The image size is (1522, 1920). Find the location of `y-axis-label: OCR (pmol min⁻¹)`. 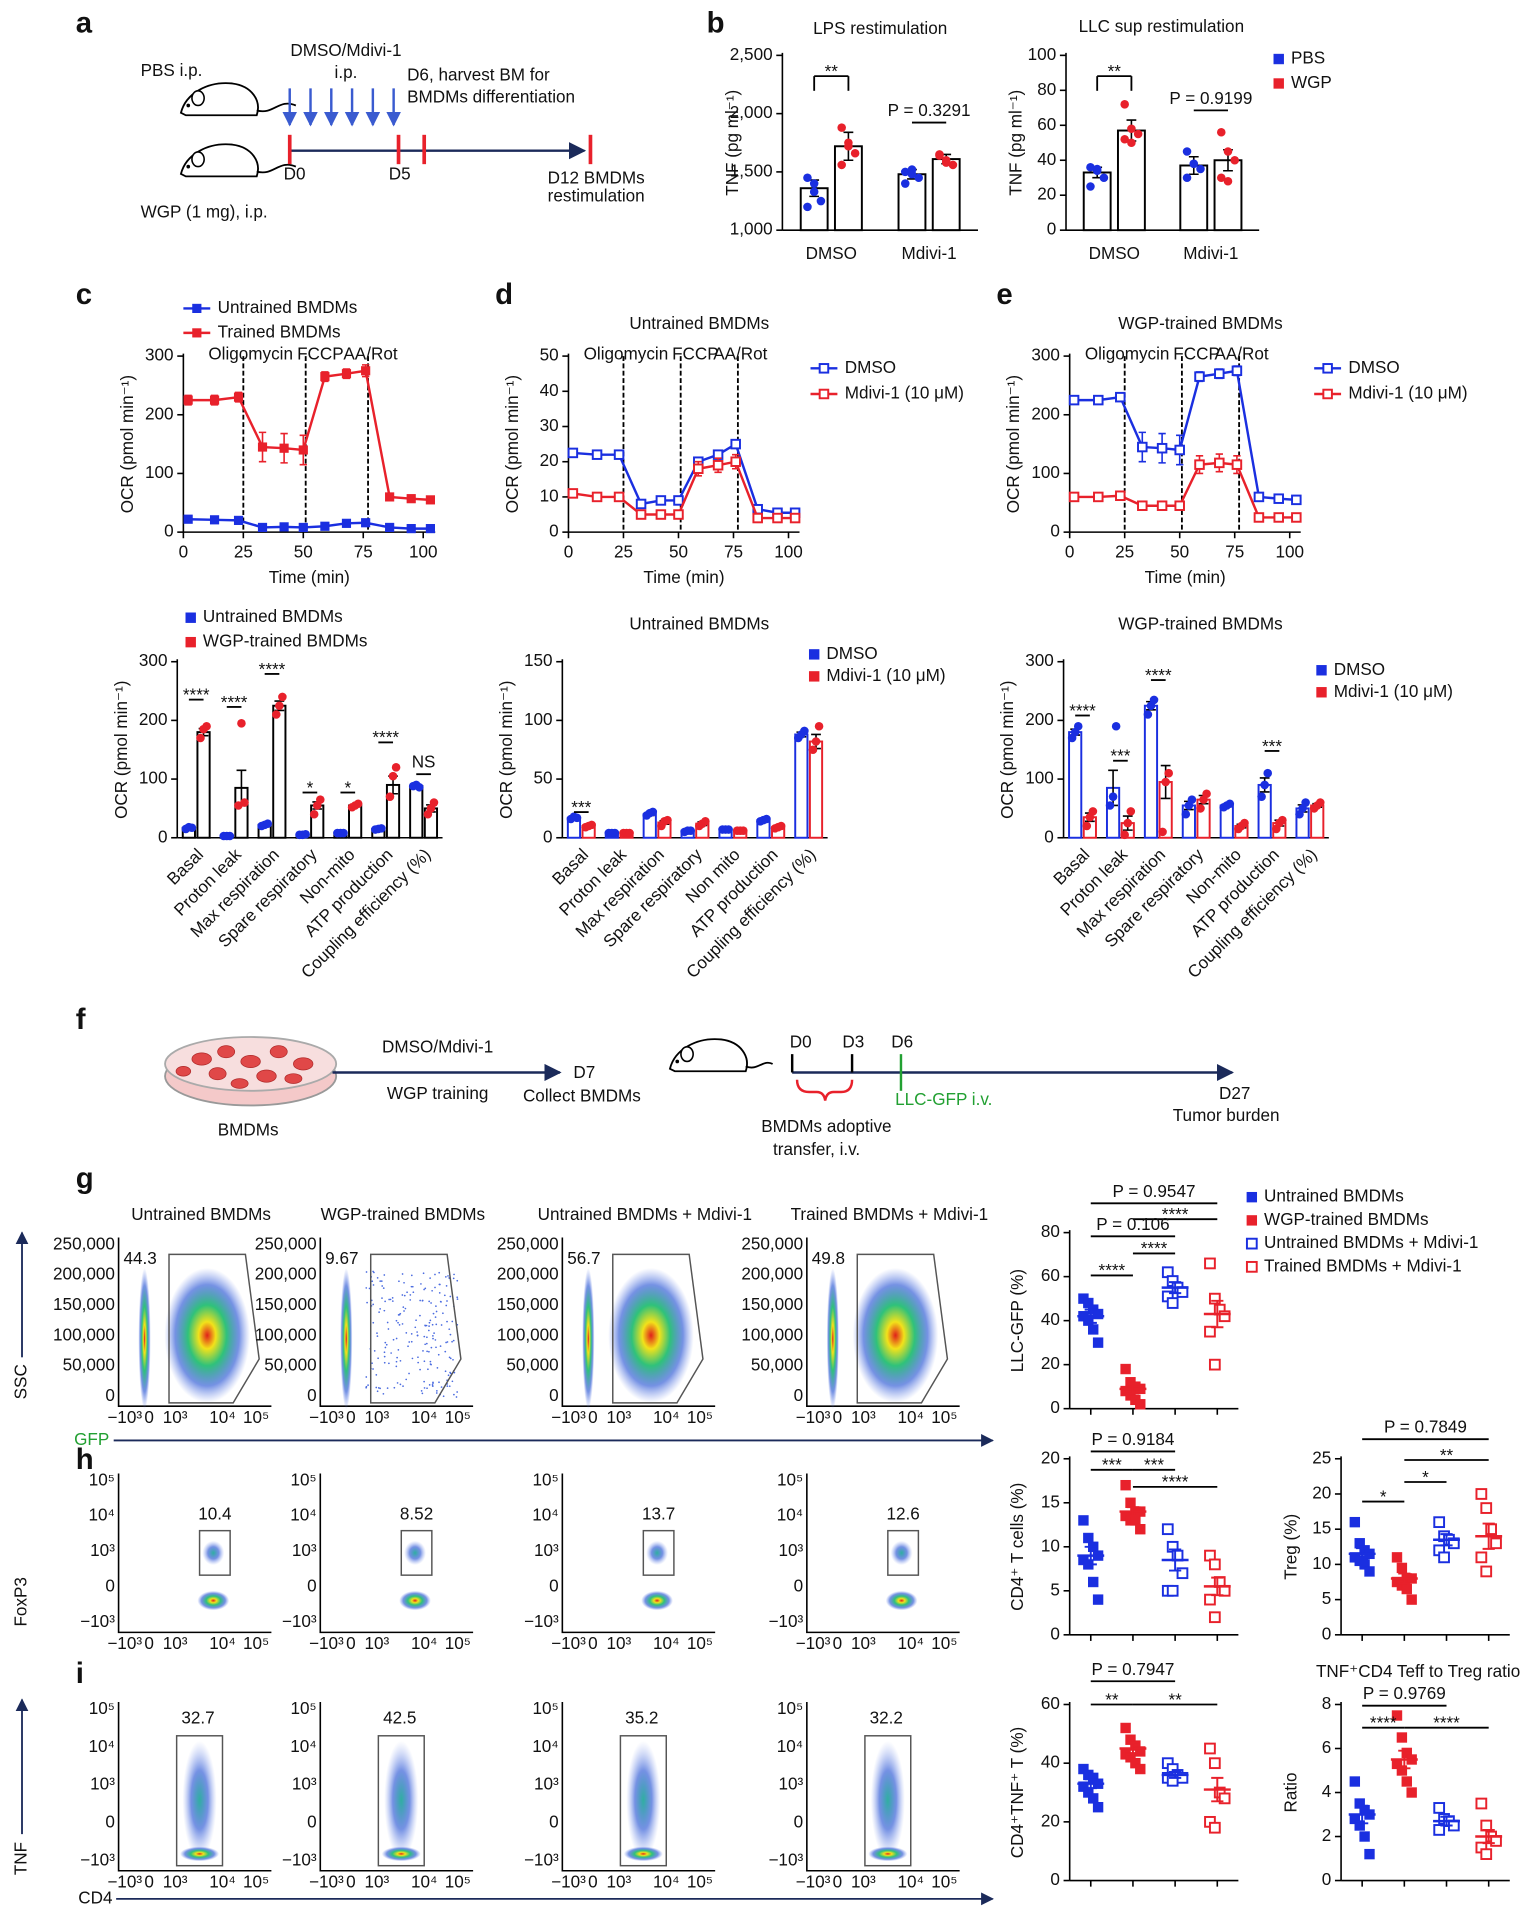

y-axis-label: OCR (pmol min⁻¹) is located at coordinates (512, 444).